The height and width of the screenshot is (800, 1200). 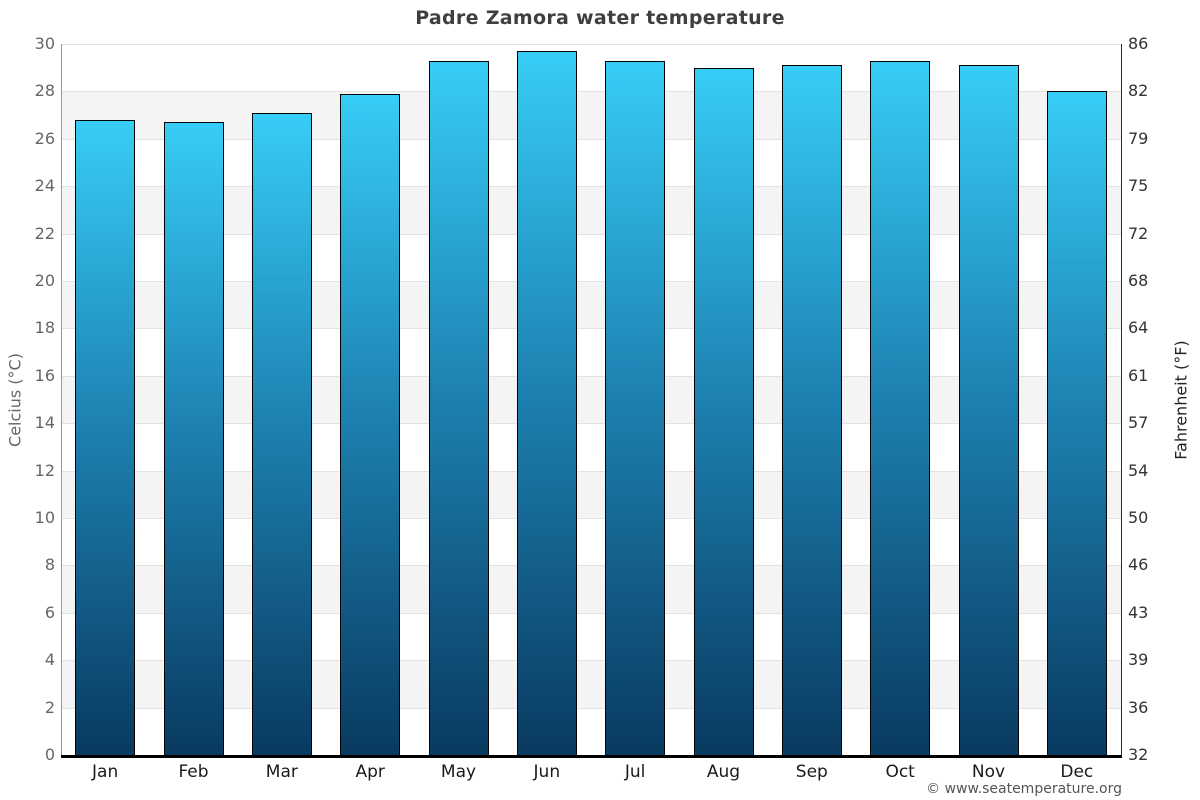 I want to click on y-tick-celsius-22: 22, so click(x=44, y=233).